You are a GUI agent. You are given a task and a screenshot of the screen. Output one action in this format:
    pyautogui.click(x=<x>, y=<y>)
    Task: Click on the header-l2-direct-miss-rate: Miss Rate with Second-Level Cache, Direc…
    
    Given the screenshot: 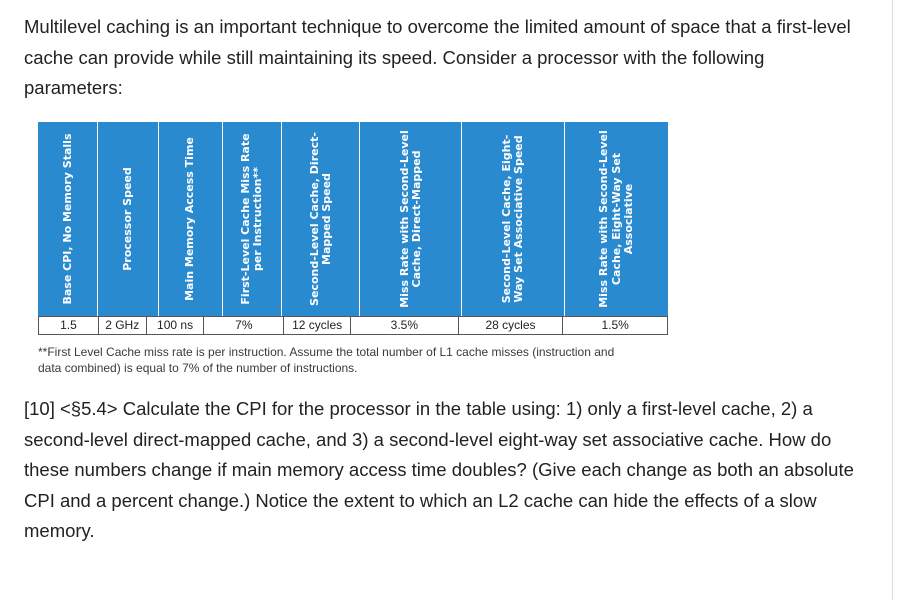 What is the action you would take?
    pyautogui.click(x=411, y=219)
    